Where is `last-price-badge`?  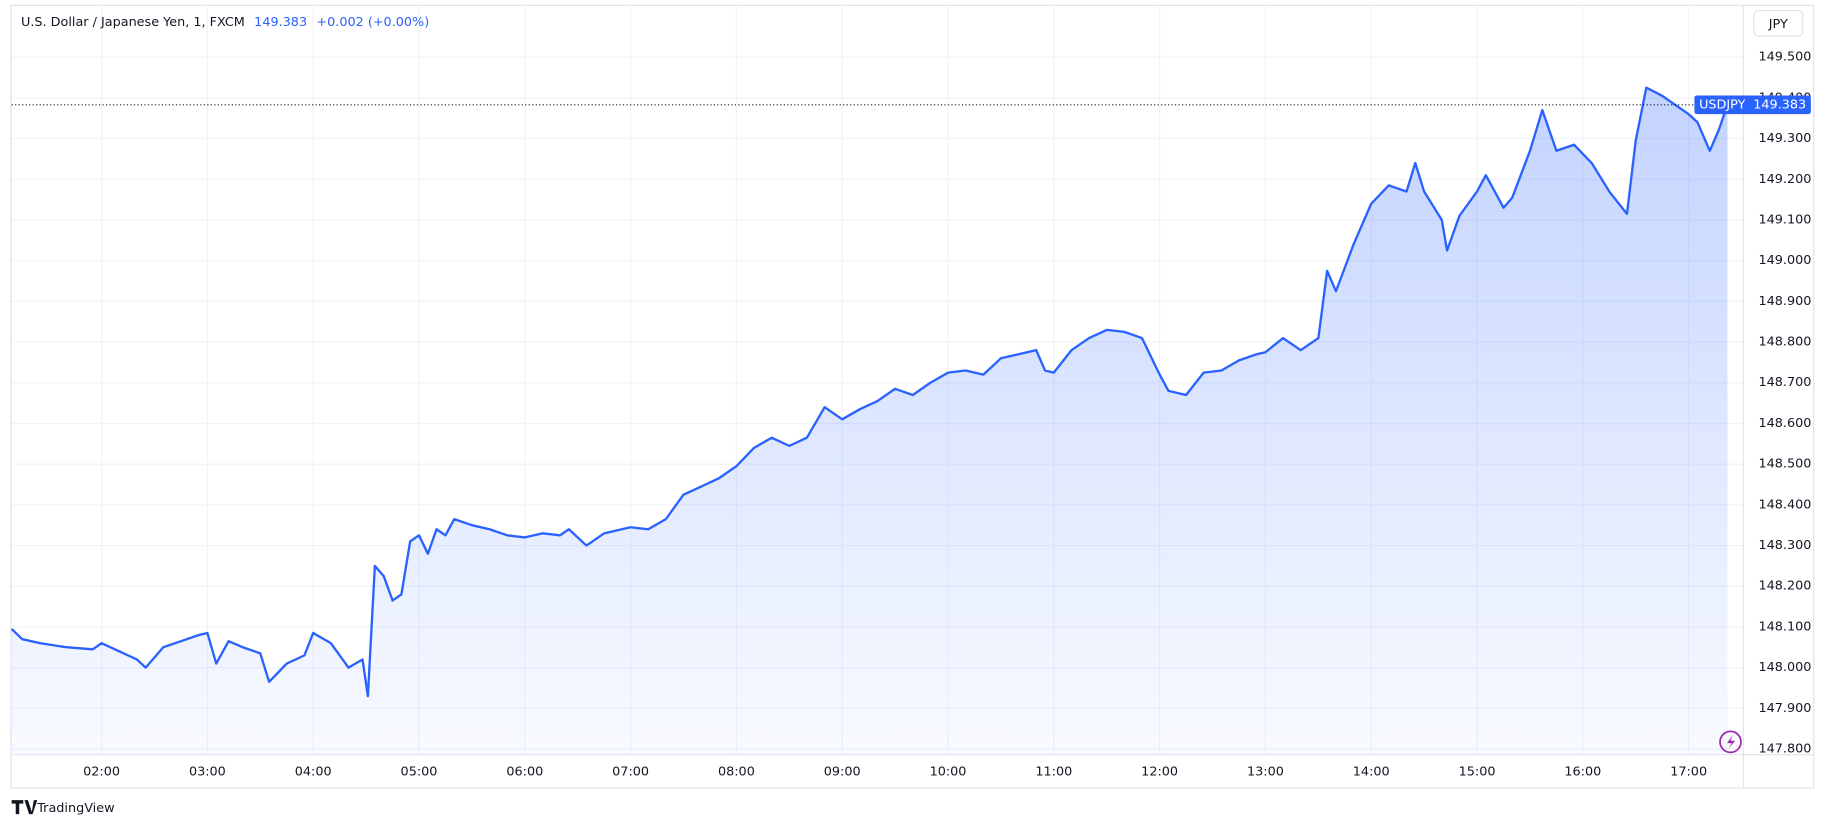 last-price-badge is located at coordinates (1752, 105).